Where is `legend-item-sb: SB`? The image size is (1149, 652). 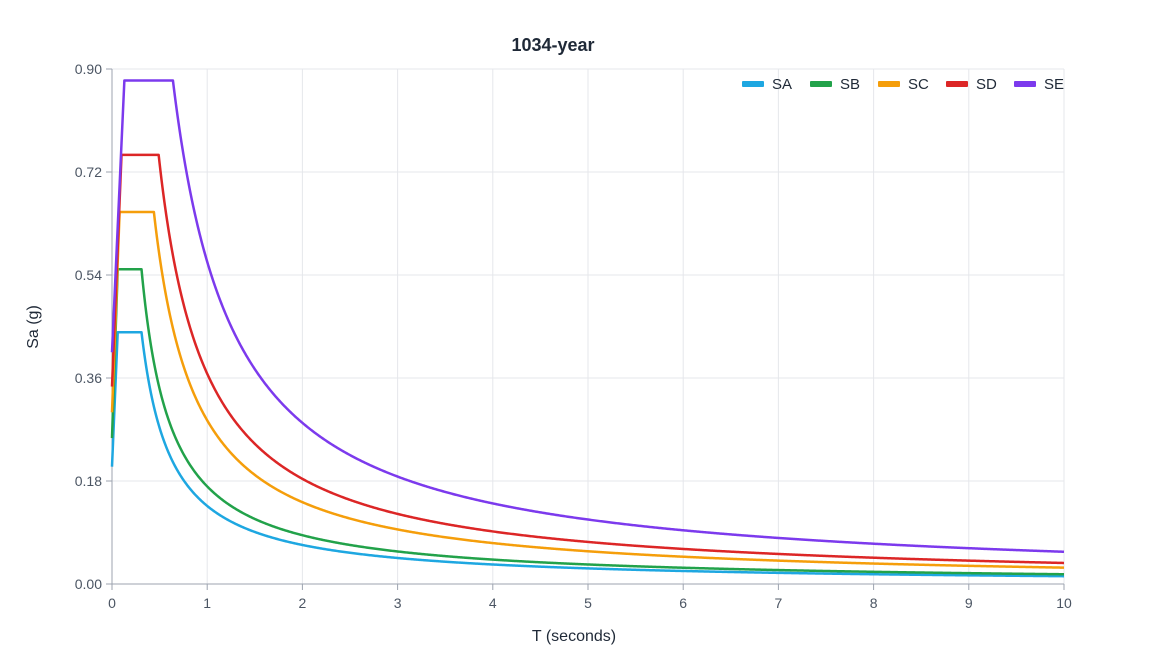 legend-item-sb: SB is located at coordinates (835, 84).